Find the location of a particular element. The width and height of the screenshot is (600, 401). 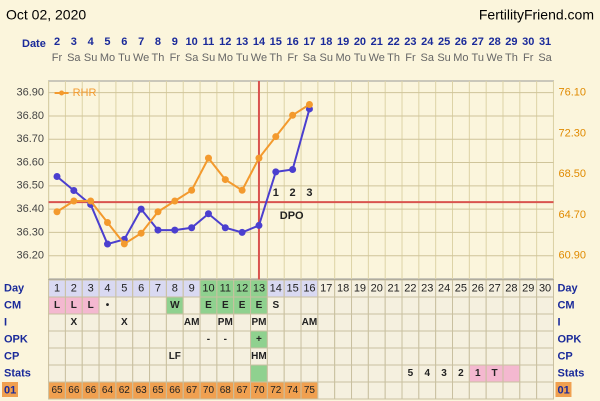

dpo-label: 1 is located at coordinates (276, 193).